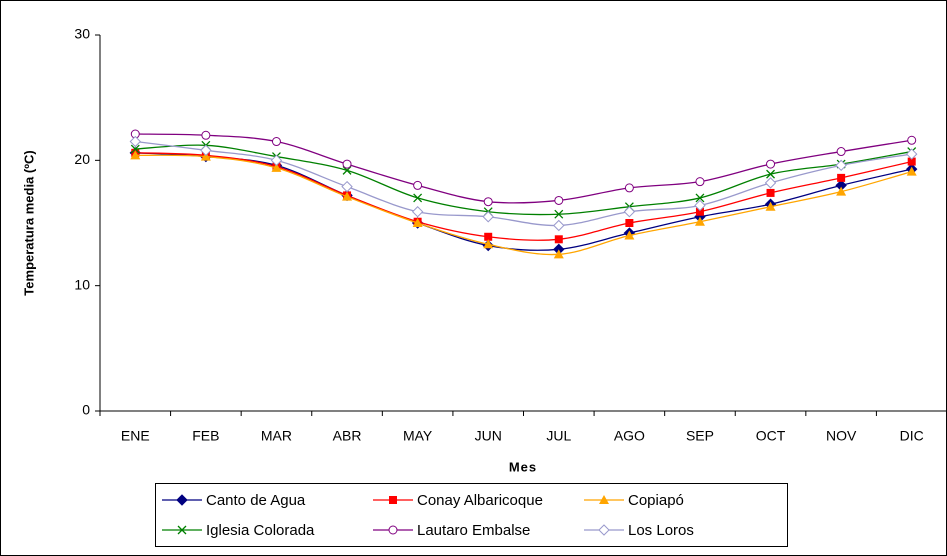  I want to click on legend-label: Conay Albaricoque, so click(480, 500).